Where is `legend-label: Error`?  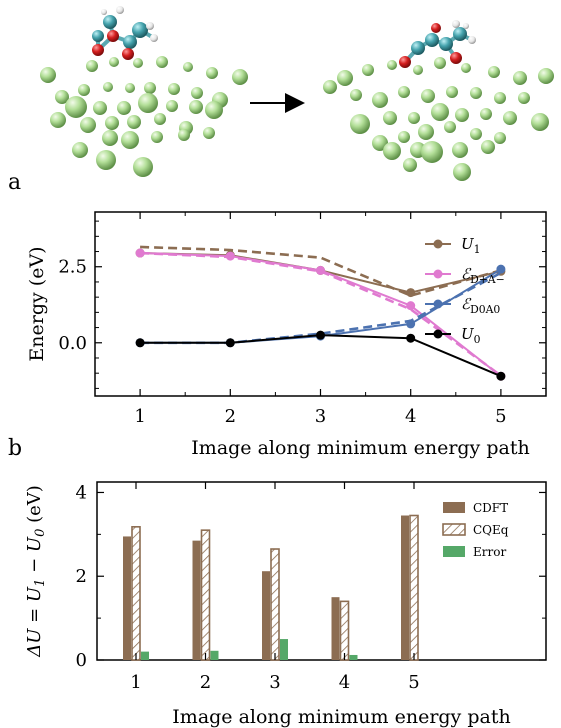
legend-label: Error is located at coordinates (489, 552).